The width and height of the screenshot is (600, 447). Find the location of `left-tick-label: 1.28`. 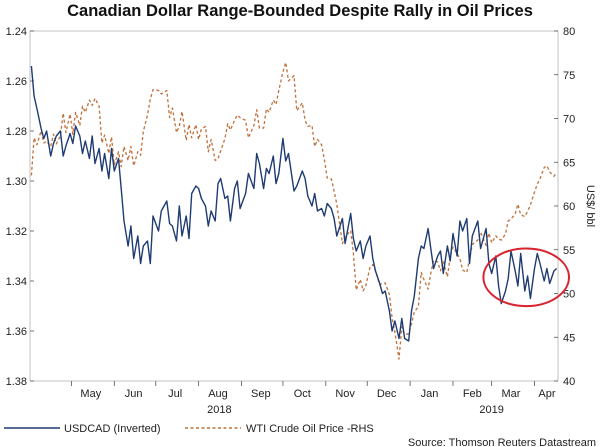

left-tick-label: 1.28 is located at coordinates (16, 132).